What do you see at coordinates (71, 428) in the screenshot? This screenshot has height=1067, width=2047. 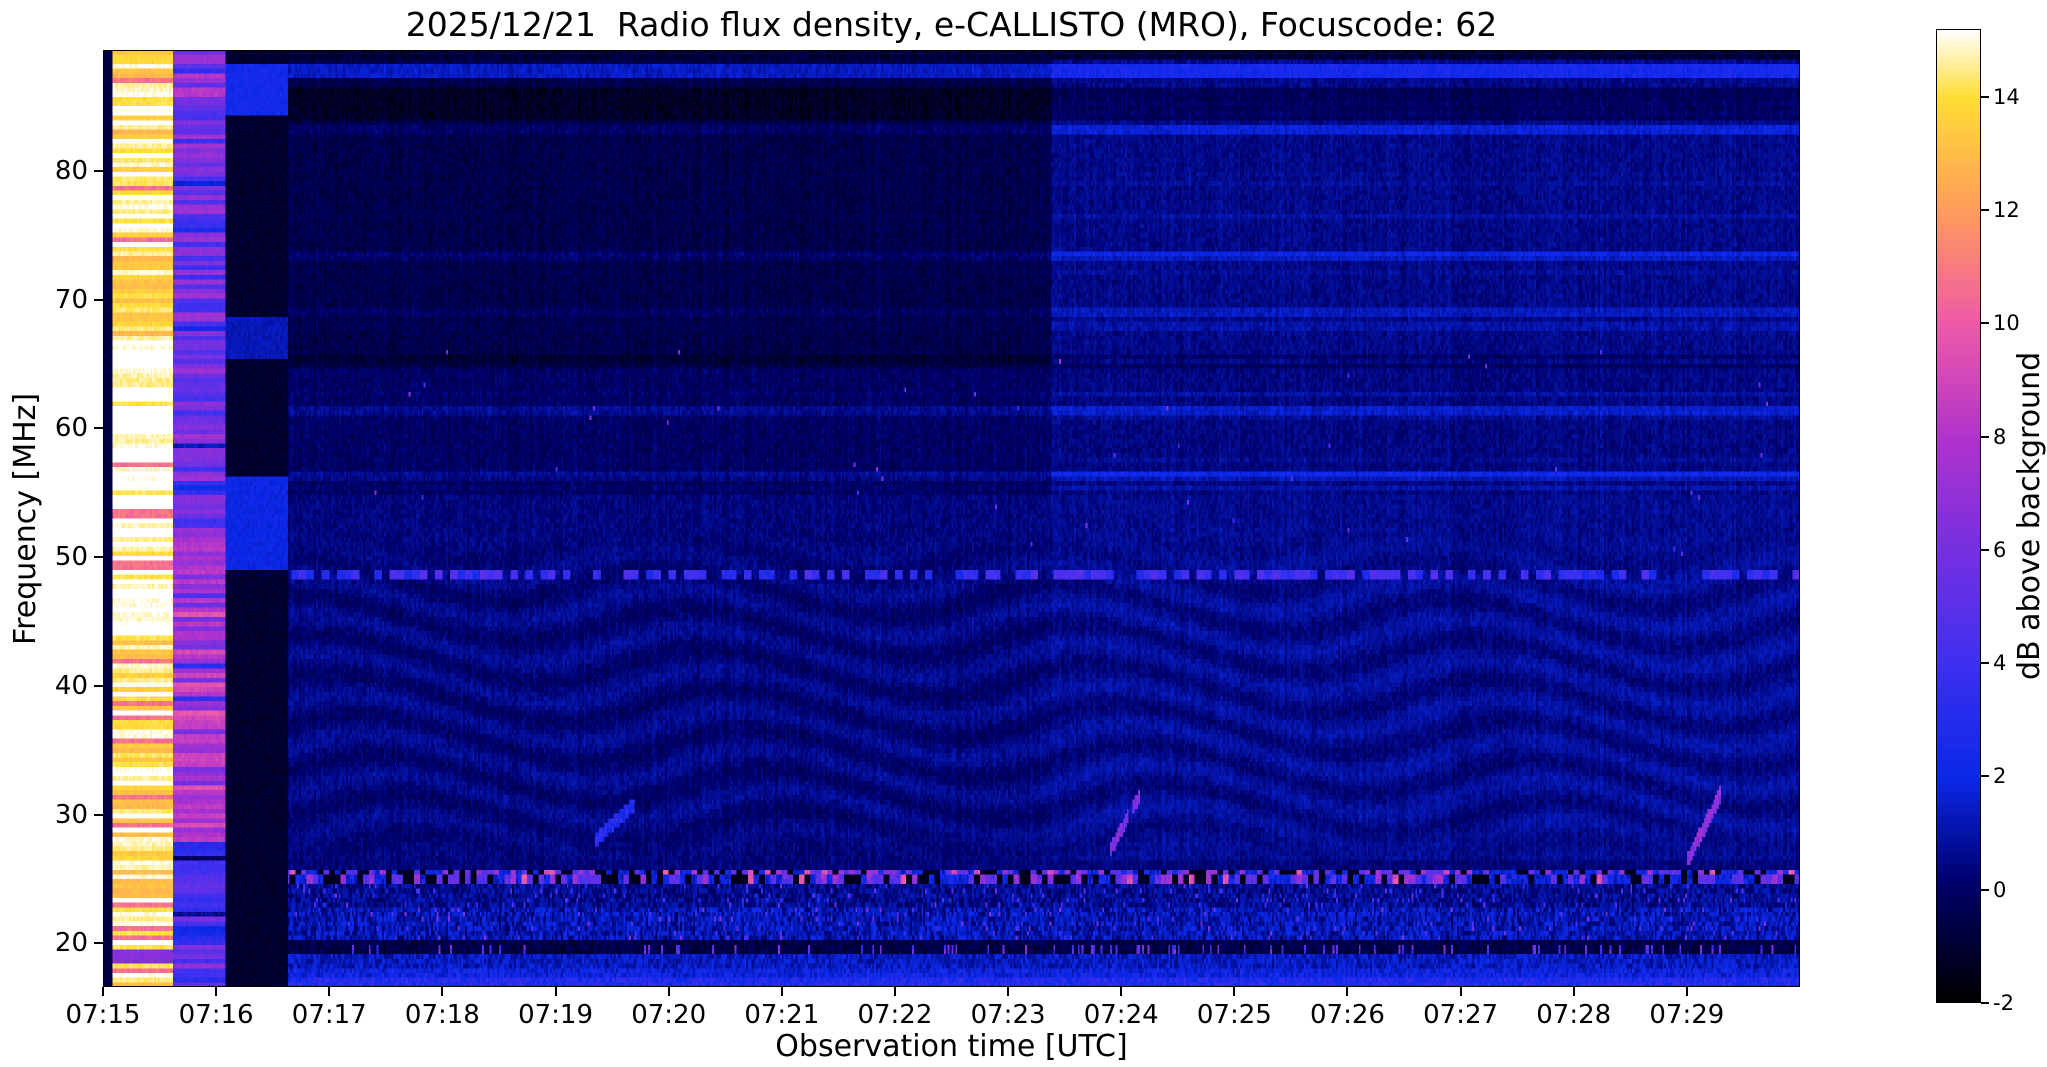 I see `y-tick-label: 60` at bounding box center [71, 428].